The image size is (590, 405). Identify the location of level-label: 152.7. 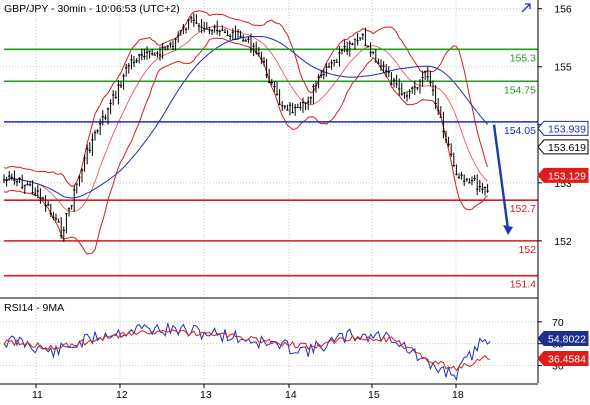
(523, 209).